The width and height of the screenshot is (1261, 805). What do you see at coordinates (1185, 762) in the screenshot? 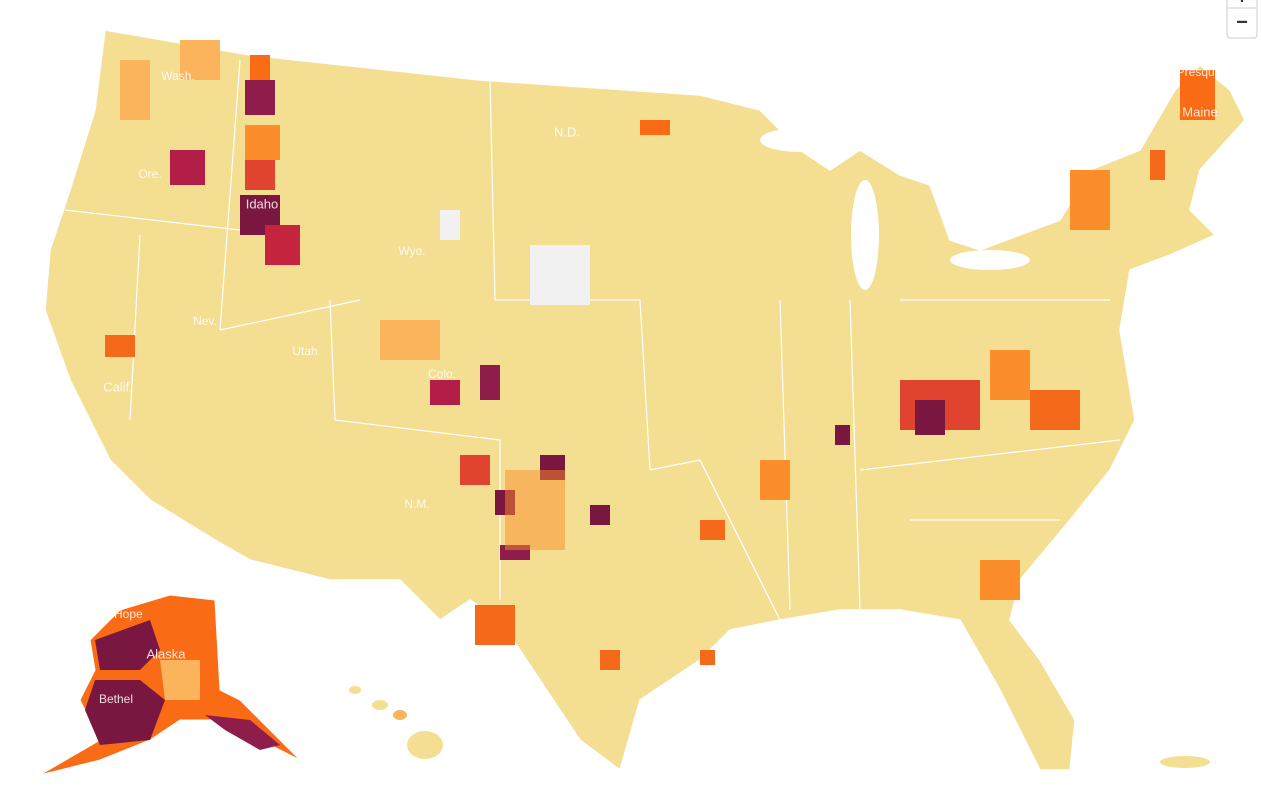
I see `puerto-rico` at bounding box center [1185, 762].